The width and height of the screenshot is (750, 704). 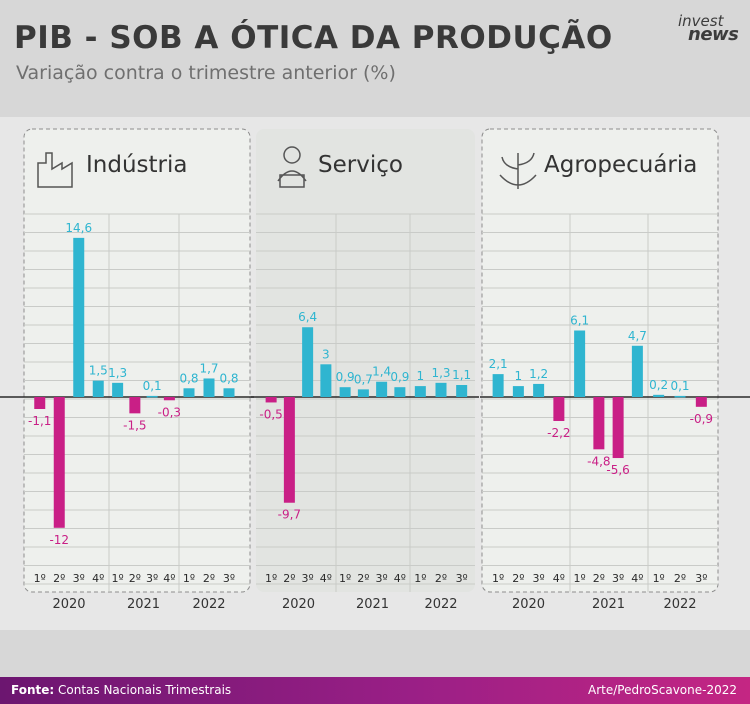 I want to click on data-label: 6,4, so click(x=307, y=317).